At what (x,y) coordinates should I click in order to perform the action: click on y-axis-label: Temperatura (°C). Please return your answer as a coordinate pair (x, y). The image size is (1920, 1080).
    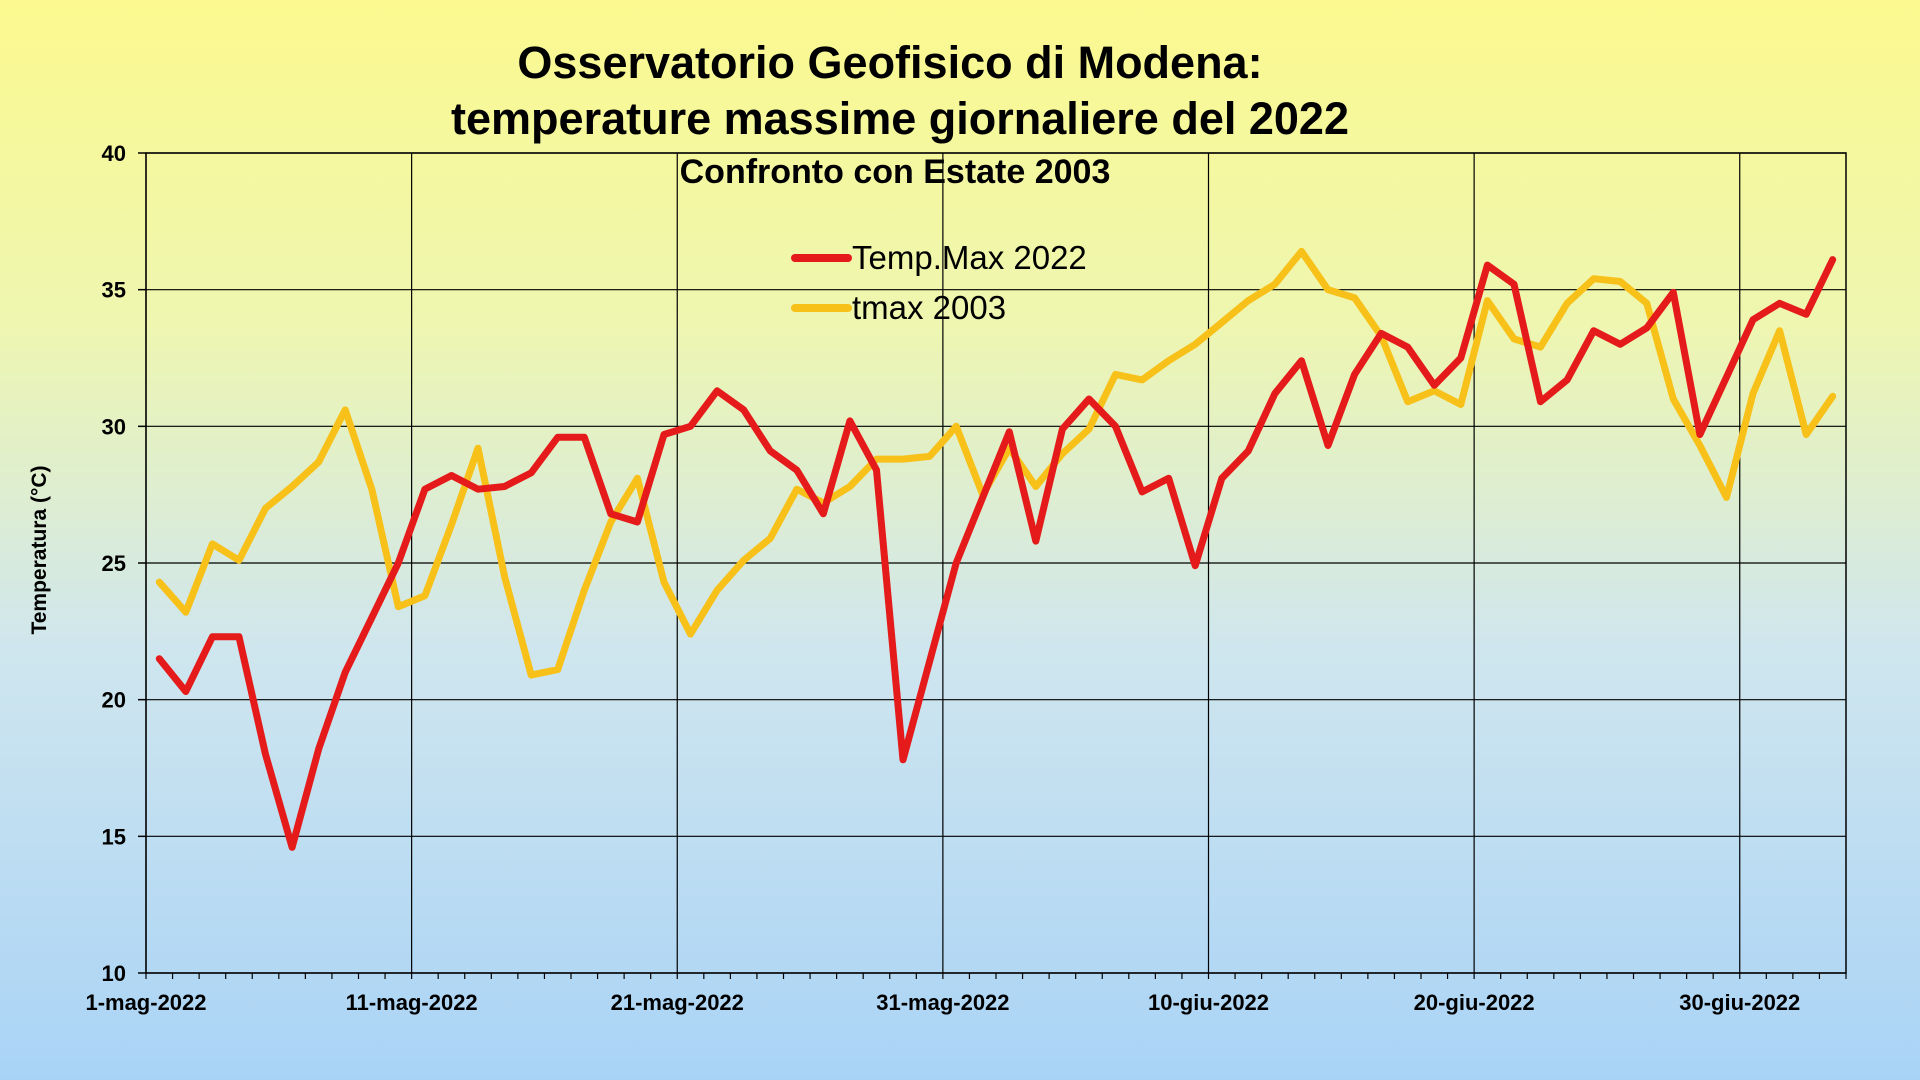
    Looking at the image, I should click on (39, 549).